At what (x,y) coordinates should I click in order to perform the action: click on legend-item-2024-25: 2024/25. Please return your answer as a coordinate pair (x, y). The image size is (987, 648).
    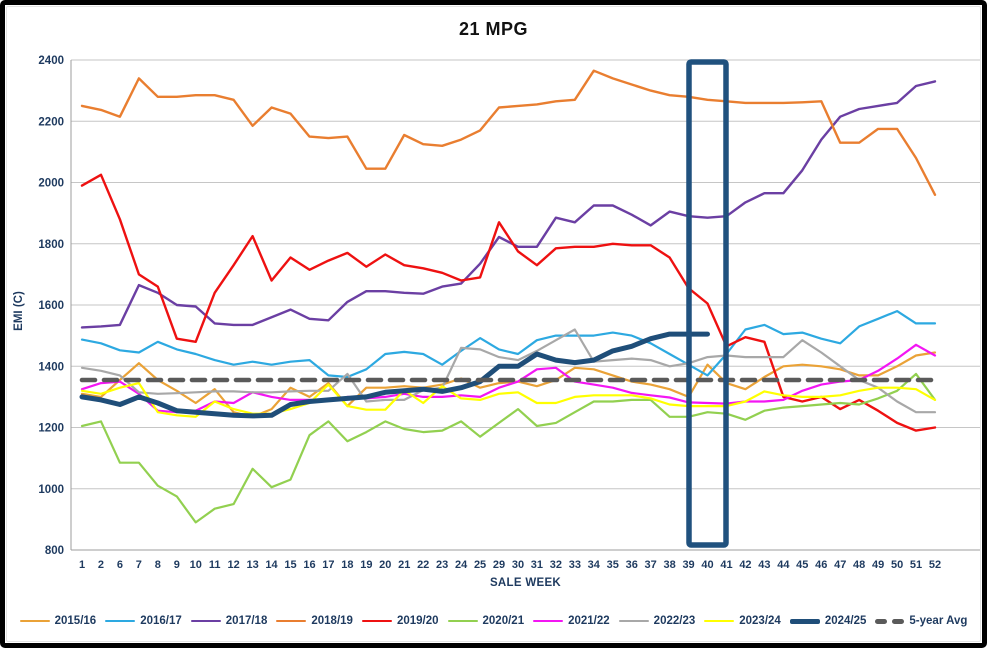
    Looking at the image, I should click on (828, 621).